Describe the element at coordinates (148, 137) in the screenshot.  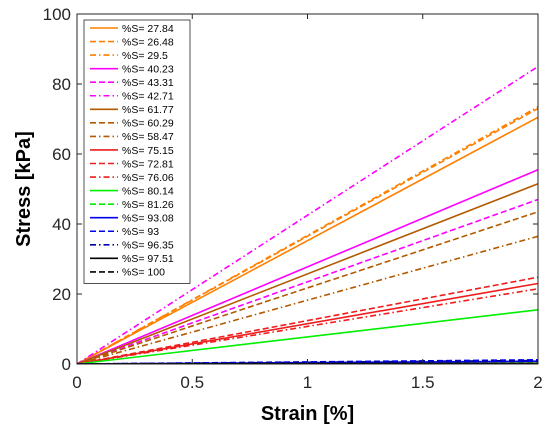
I see `legend-entry-label: %S= 58.47` at that location.